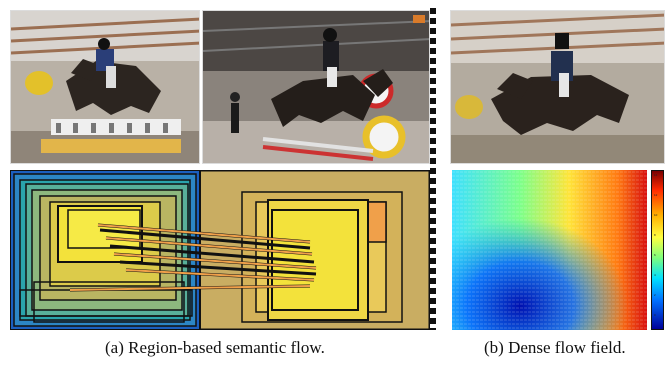 This screenshot has height=366, width=670. I want to click on photo-right-horse-jump, so click(557, 87).